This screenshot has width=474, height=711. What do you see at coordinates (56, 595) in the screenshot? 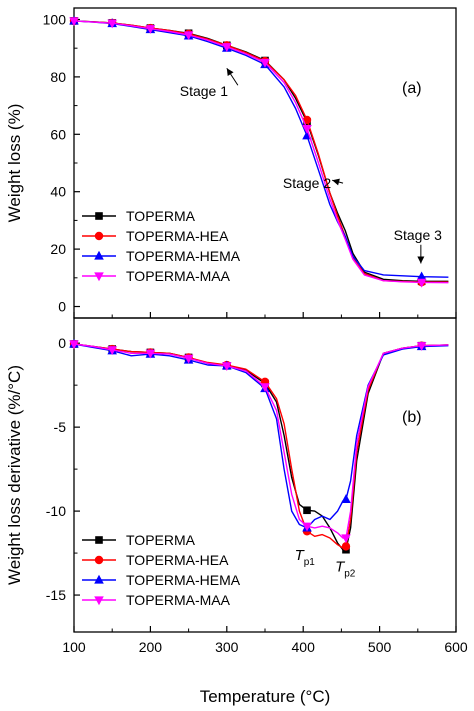
I see `panel-b-y-tick-label: -15` at bounding box center [56, 595].